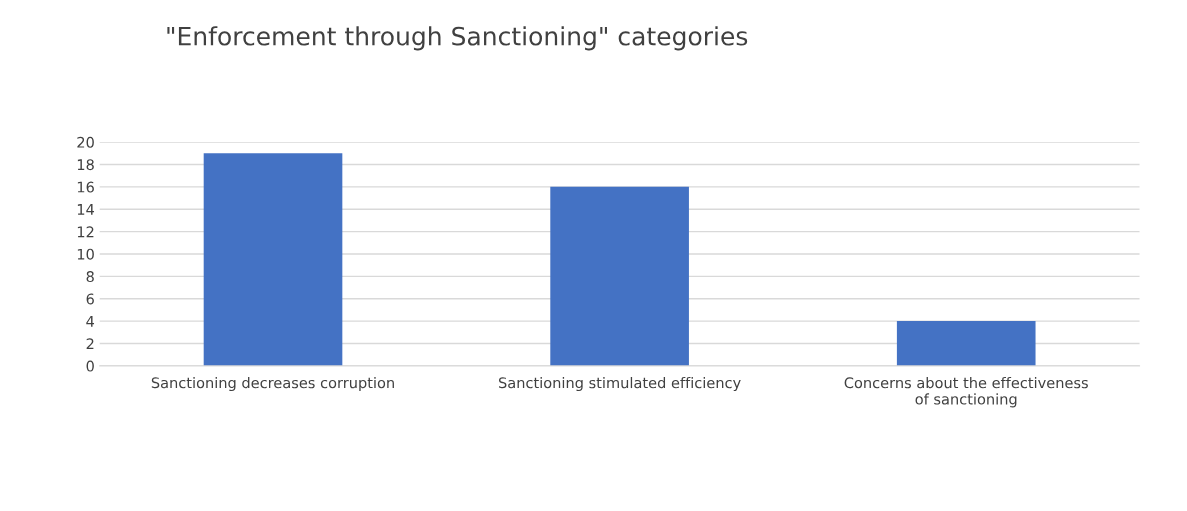 The height and width of the screenshot is (511, 1187). What do you see at coordinates (457, 38) in the screenshot?
I see `chart-title: "Enforcement through Sanctioning" categories` at bounding box center [457, 38].